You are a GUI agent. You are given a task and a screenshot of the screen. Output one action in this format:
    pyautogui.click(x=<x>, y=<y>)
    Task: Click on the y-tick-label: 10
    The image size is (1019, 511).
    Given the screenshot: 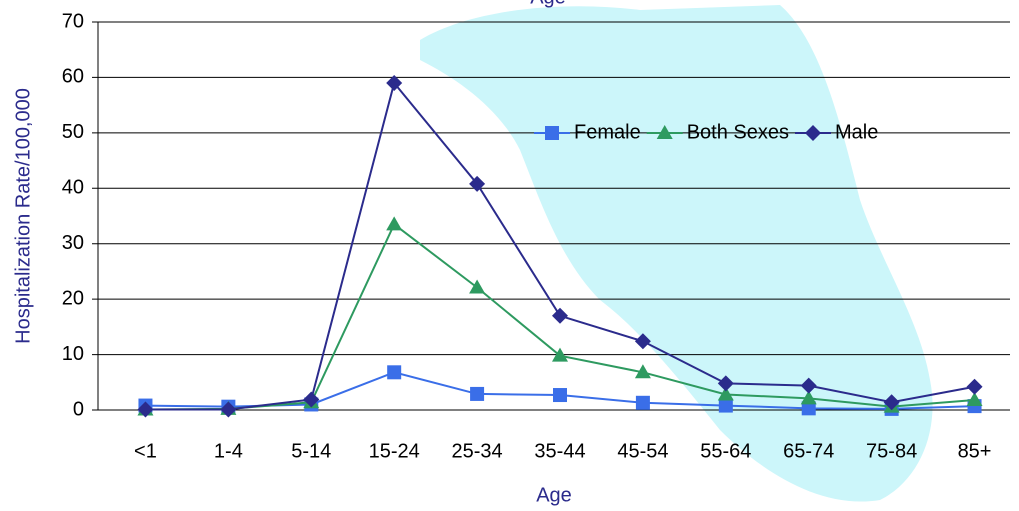 What is the action you would take?
    pyautogui.click(x=73, y=354)
    